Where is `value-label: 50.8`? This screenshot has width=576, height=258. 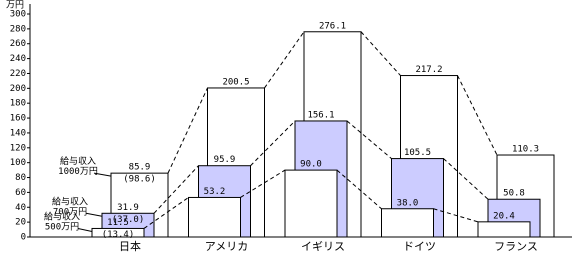
value-label: 50.8 is located at coordinates (514, 194).